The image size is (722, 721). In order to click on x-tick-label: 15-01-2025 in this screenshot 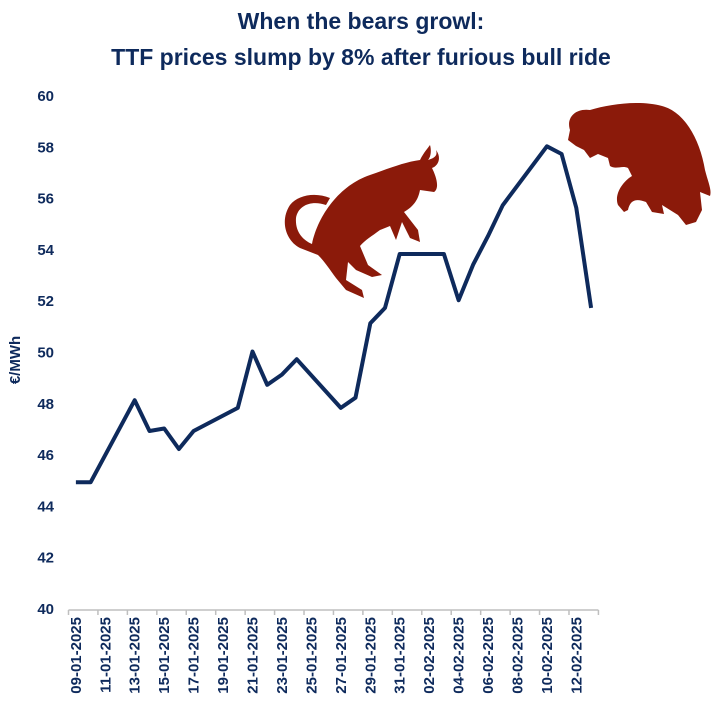, I will do `click(164, 655)`.